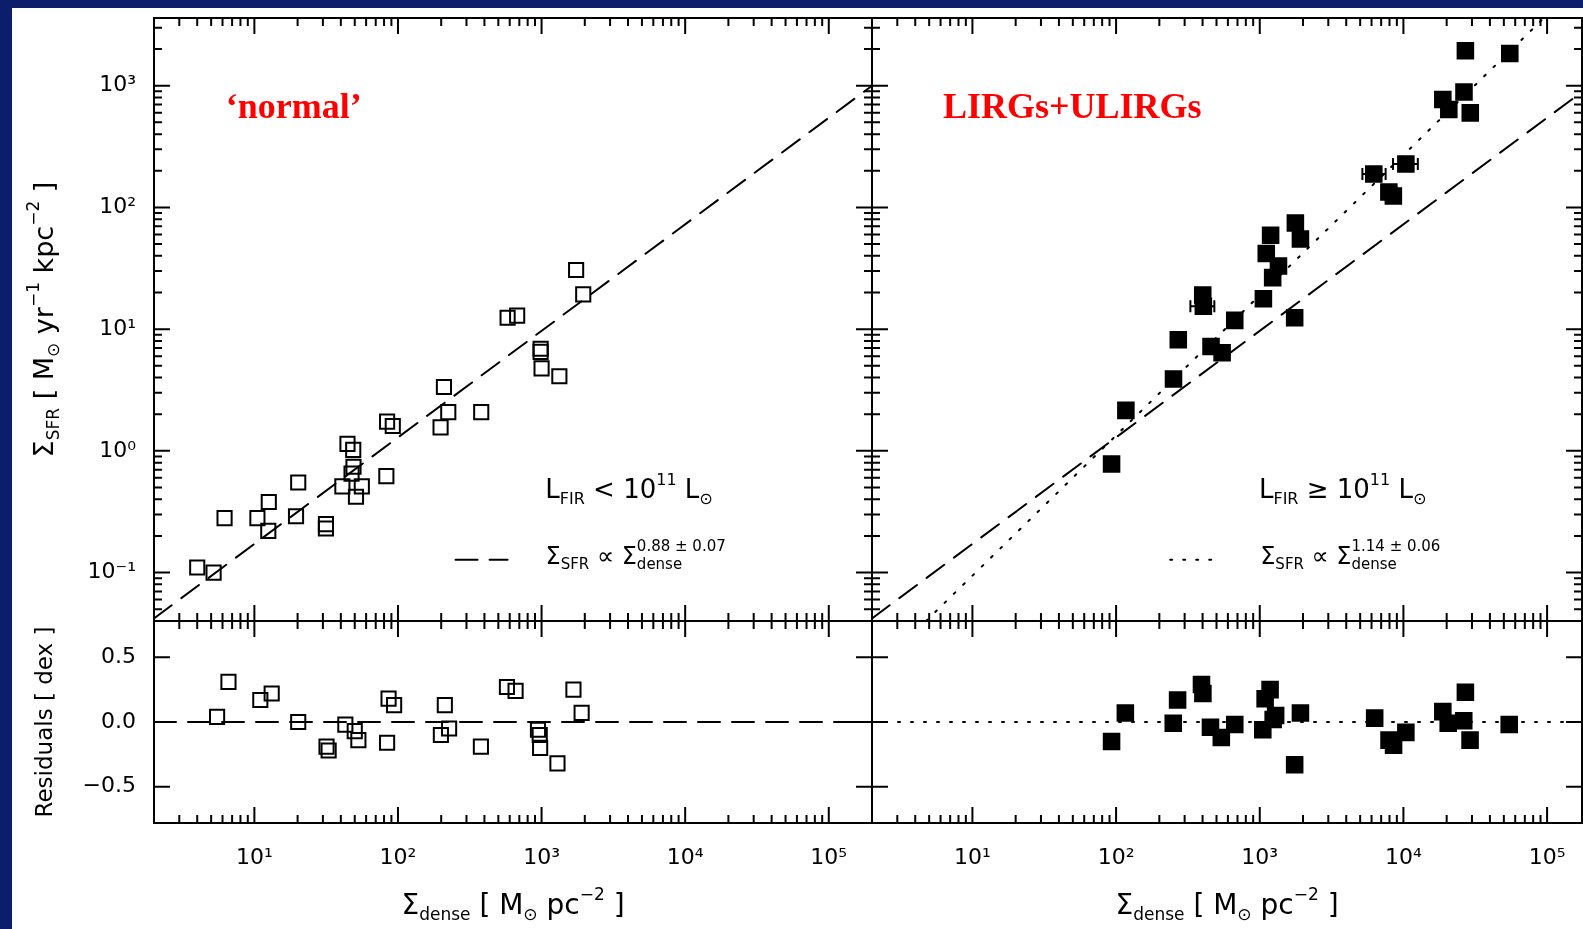 This screenshot has width=1583, height=929. I want to click on y-tick-label: 10⁰, so click(118, 449).